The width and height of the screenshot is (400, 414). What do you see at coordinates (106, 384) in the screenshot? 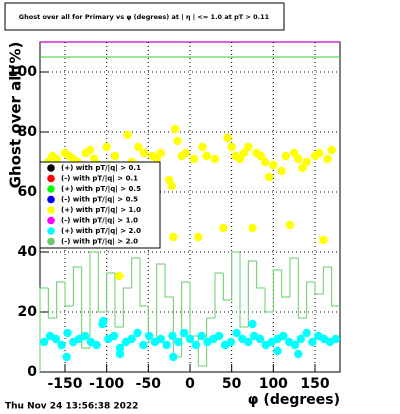
I see `x-tick-label: -100` at bounding box center [106, 384].